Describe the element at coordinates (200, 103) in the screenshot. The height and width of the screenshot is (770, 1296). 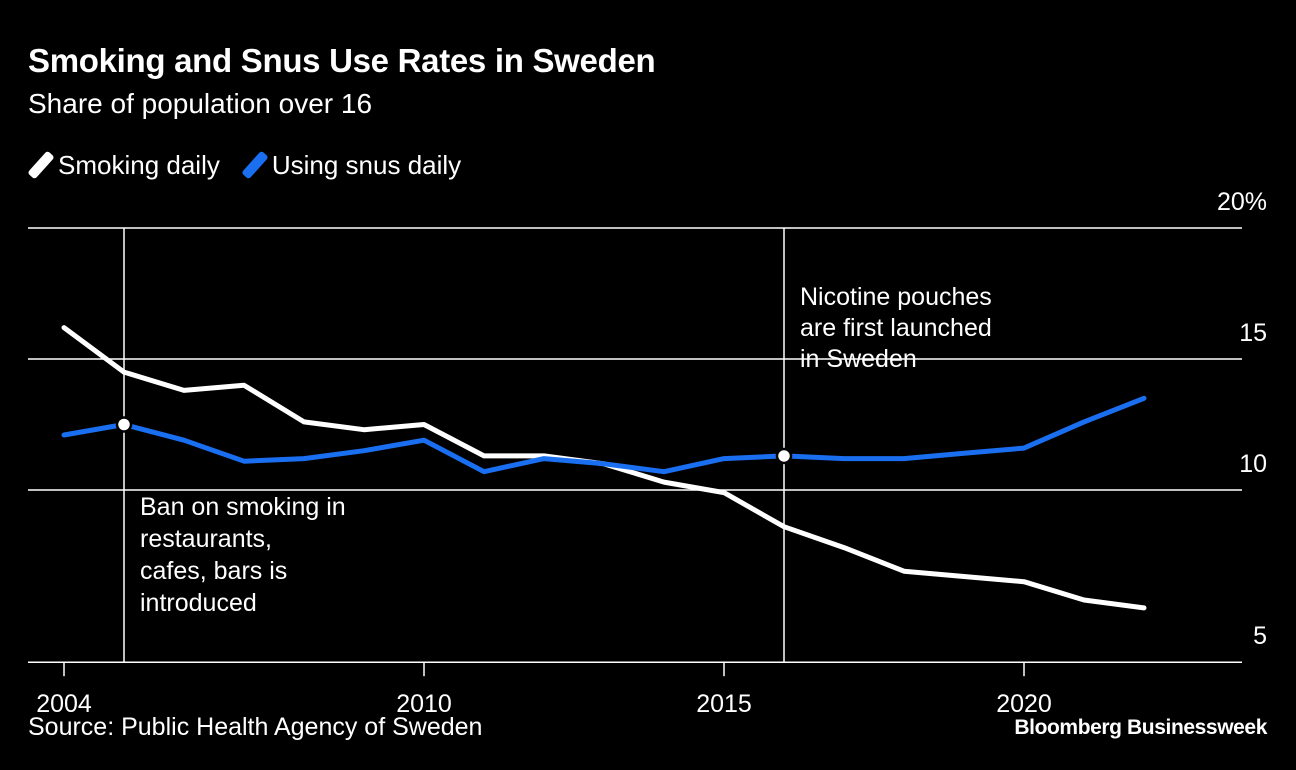
I see `chart-subtitle: Share of population over 16` at that location.